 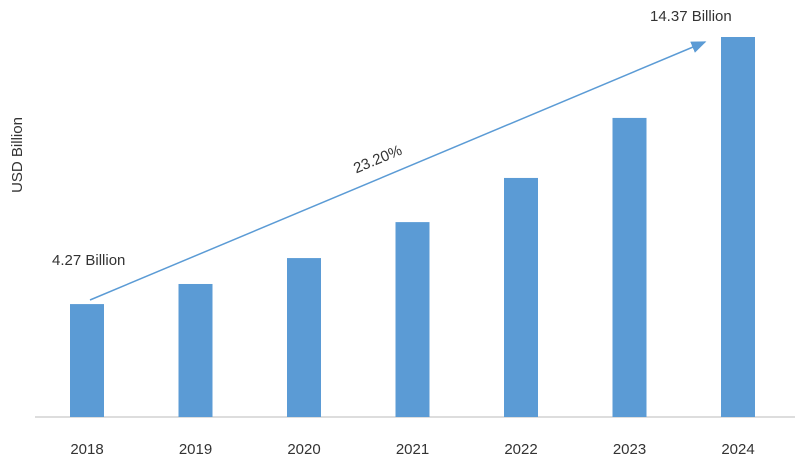 I want to click on x-tick-label: 2020, so click(x=303, y=449).